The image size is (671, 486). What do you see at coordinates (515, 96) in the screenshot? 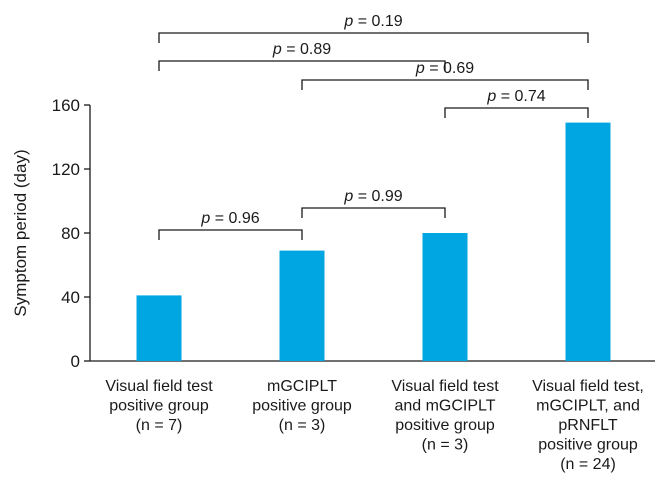
I see `p-value-label: p = 0.74` at bounding box center [515, 96].